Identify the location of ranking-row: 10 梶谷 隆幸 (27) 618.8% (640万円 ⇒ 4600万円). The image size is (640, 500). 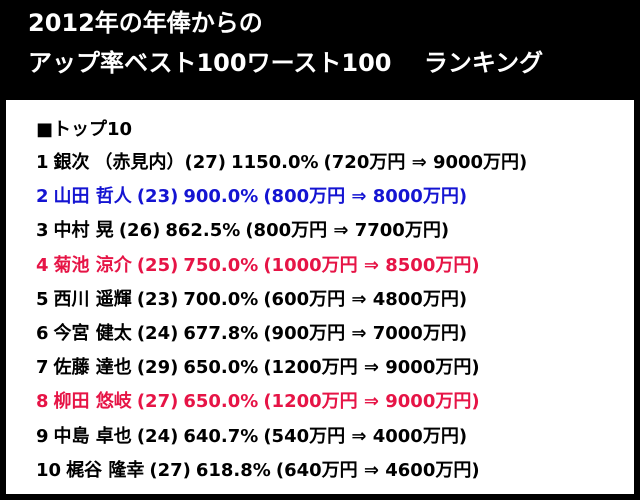
(281, 473).